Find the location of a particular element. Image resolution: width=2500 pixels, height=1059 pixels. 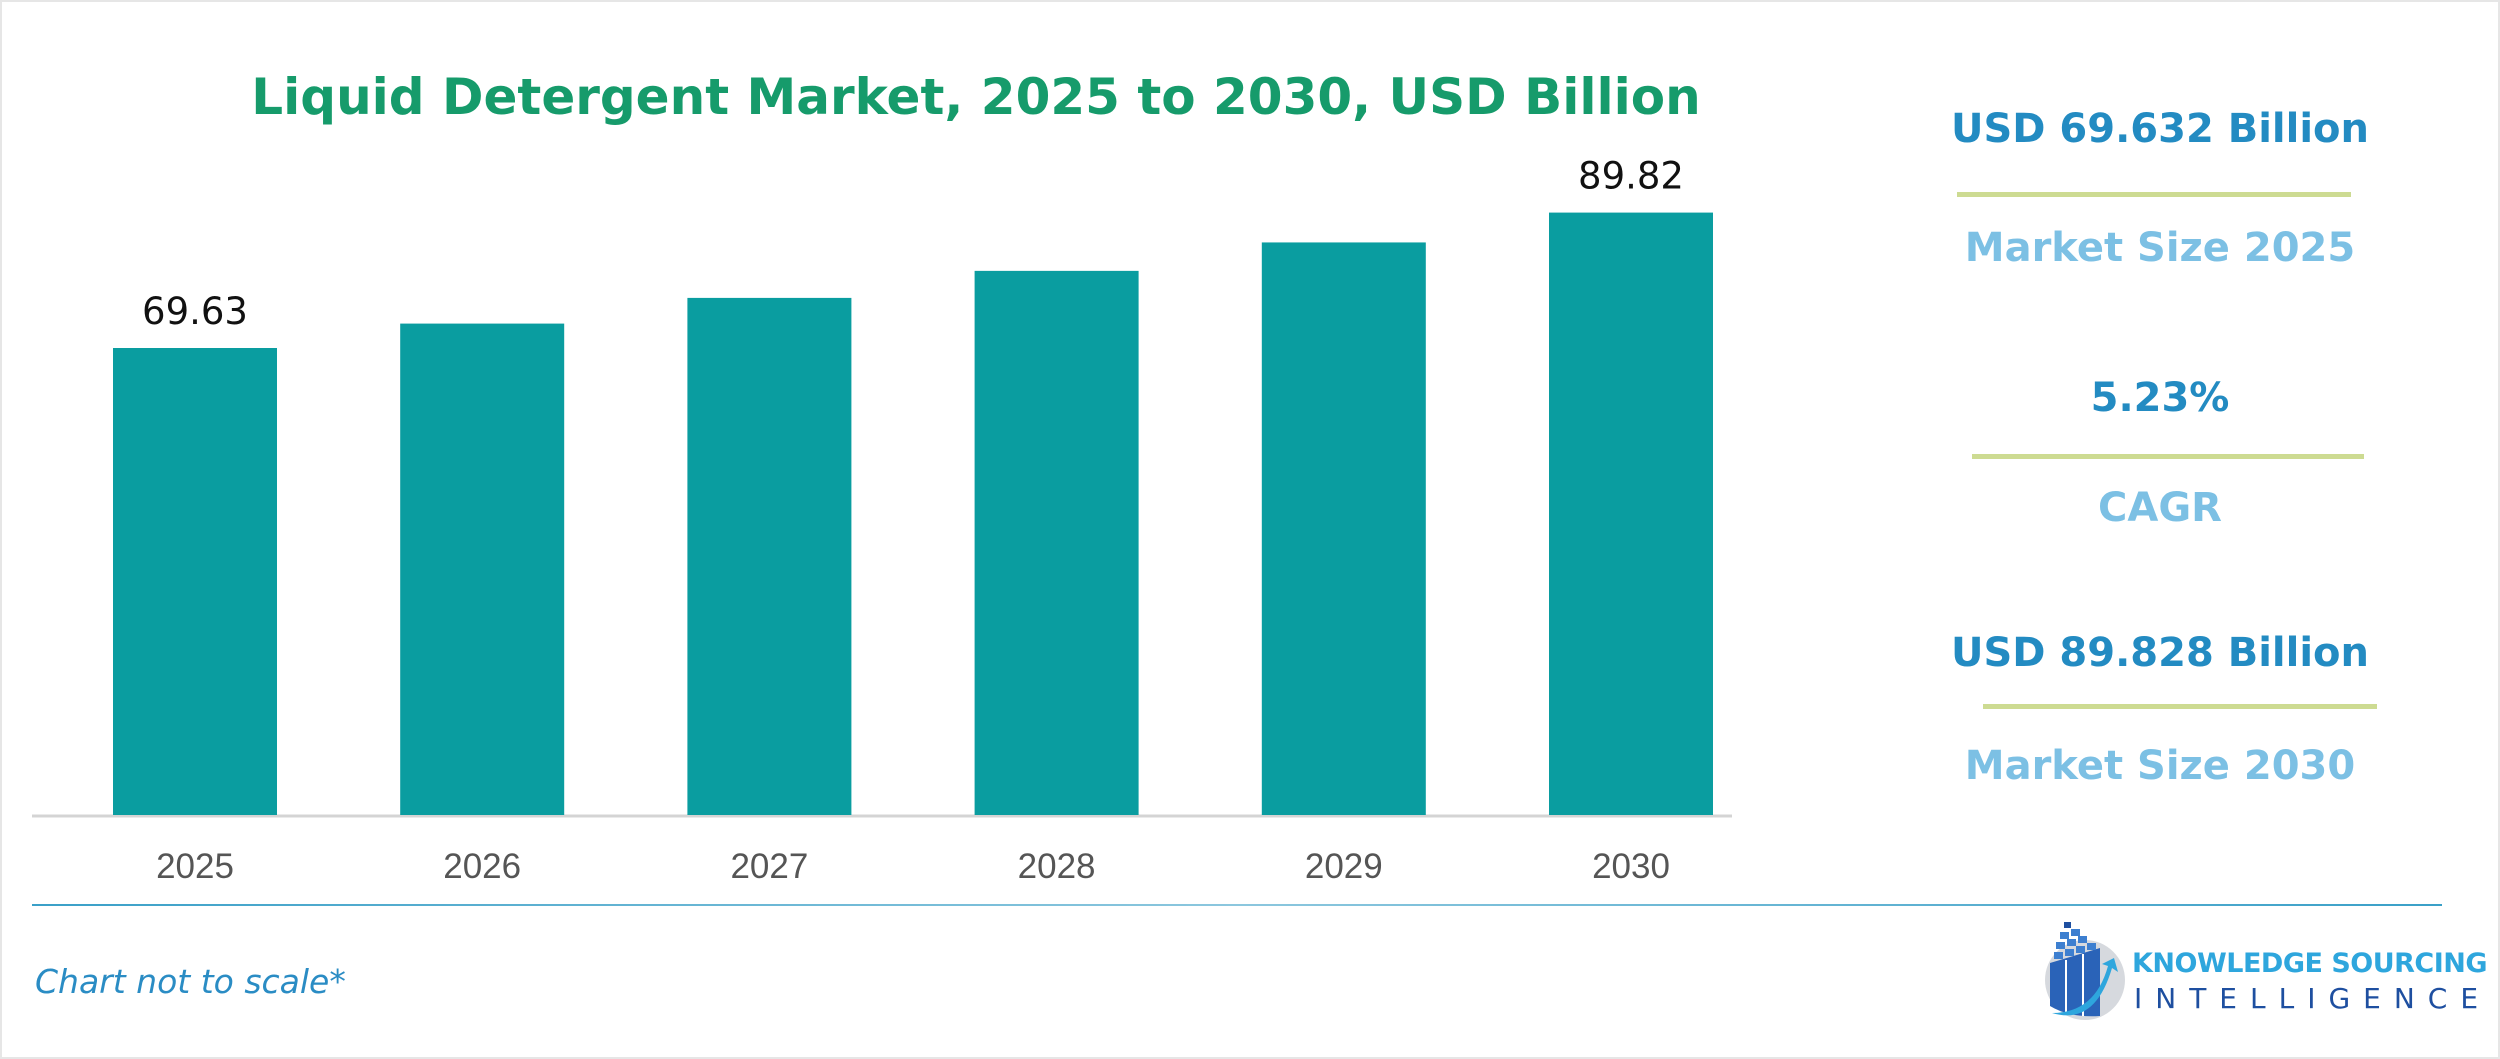

bar-2030 is located at coordinates (1631, 513).